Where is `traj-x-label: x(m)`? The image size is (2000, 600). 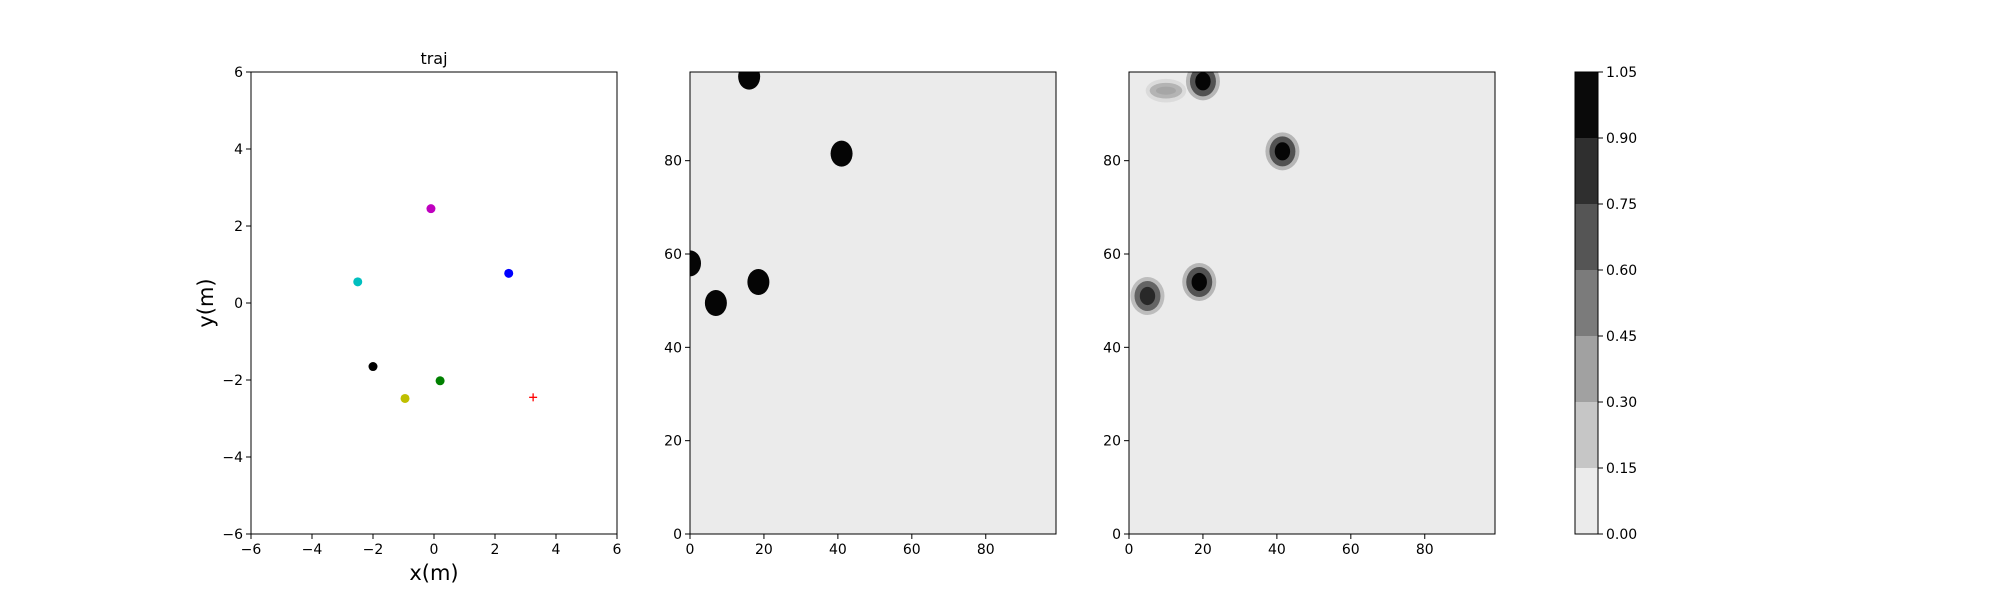
traj-x-label: x(m) is located at coordinates (433, 573).